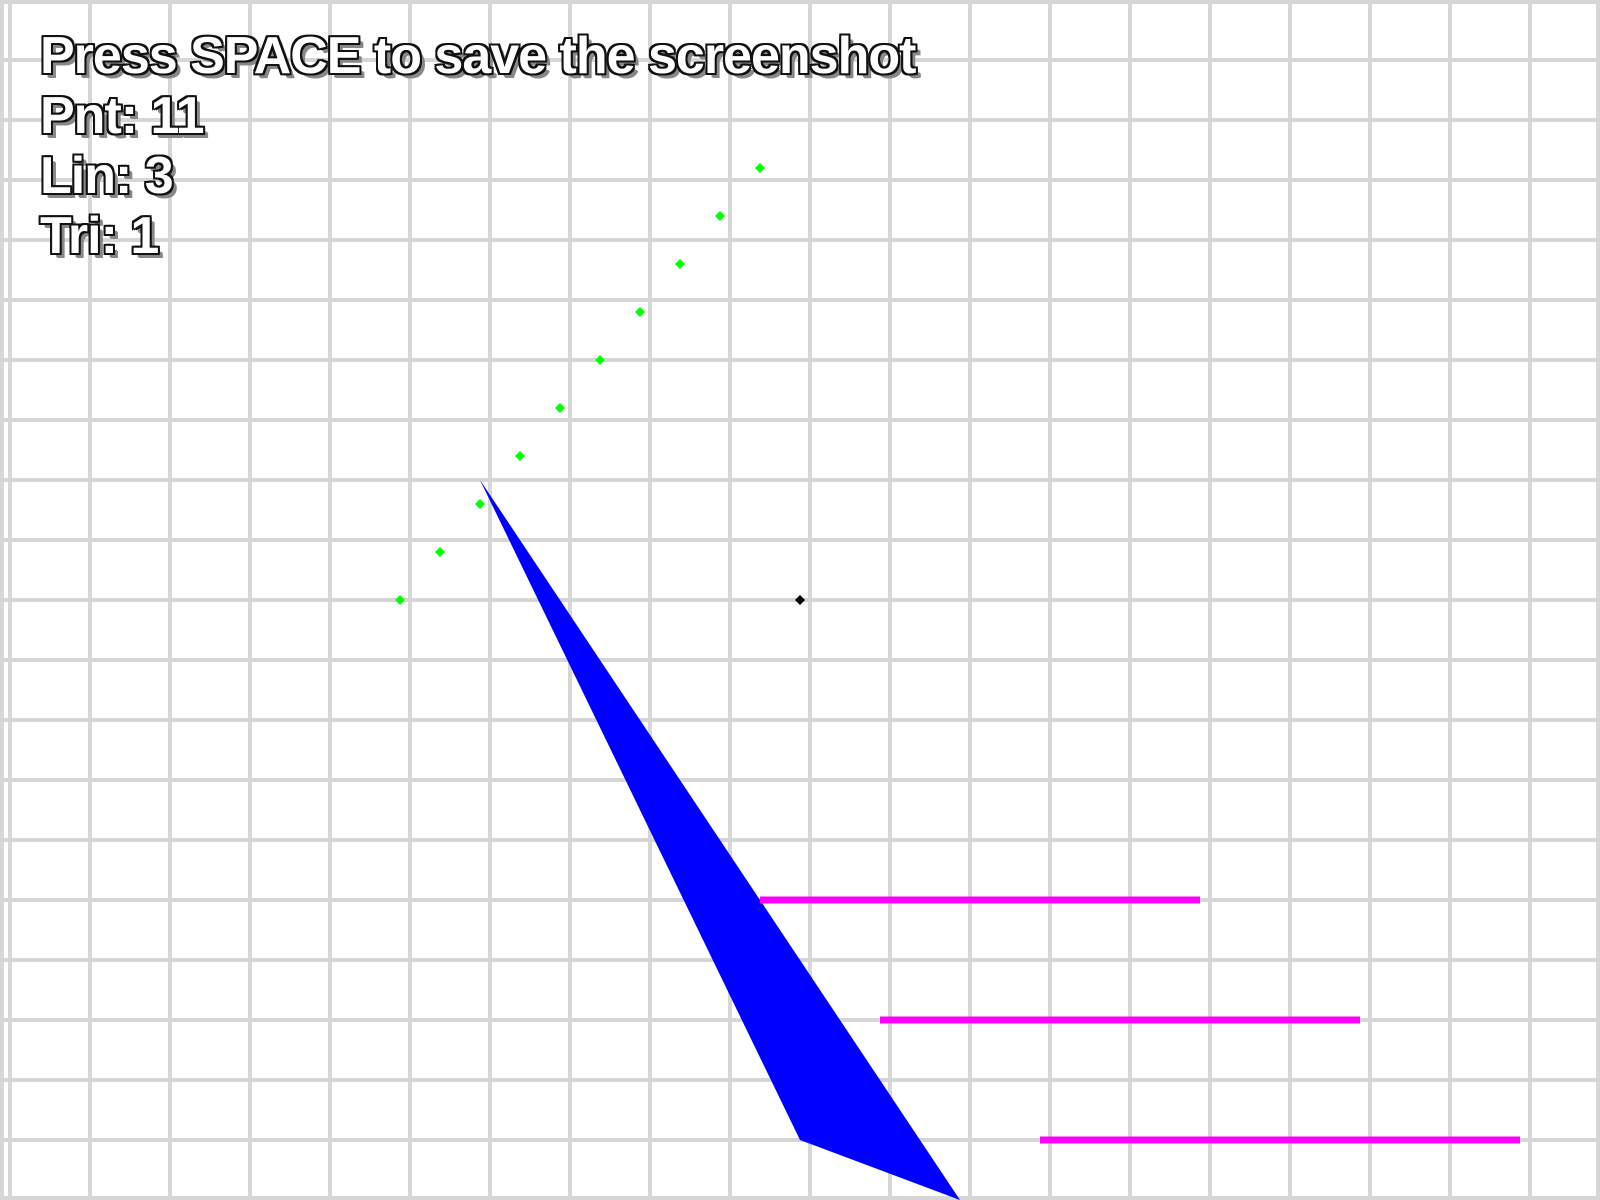 The height and width of the screenshot is (1200, 1600). Describe the element at coordinates (99, 236) in the screenshot. I see `triangle-count-text: Tri: 1` at that location.